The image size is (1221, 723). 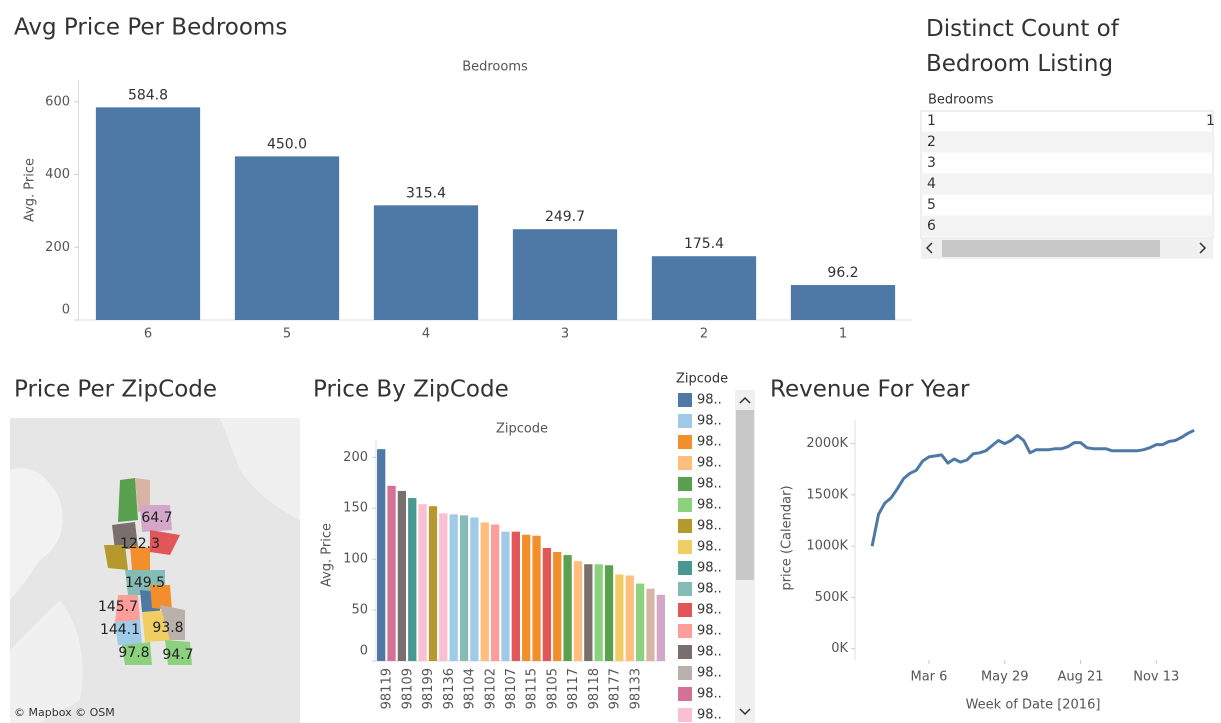 I want to click on map-label: 94.7, so click(x=177, y=655).